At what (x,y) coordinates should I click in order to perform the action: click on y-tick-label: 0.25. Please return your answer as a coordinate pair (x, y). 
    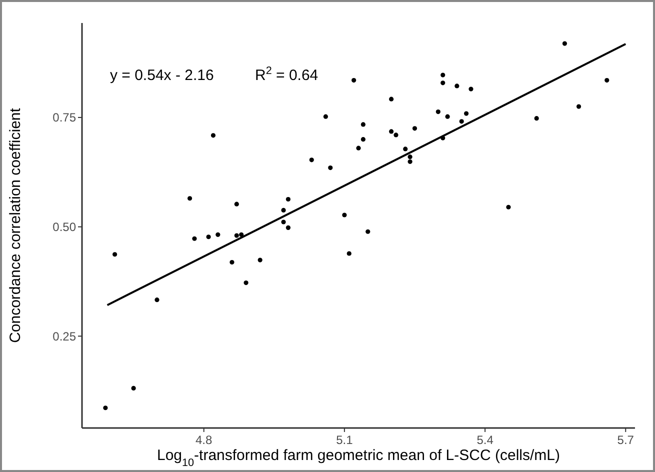
    Looking at the image, I should click on (64, 336).